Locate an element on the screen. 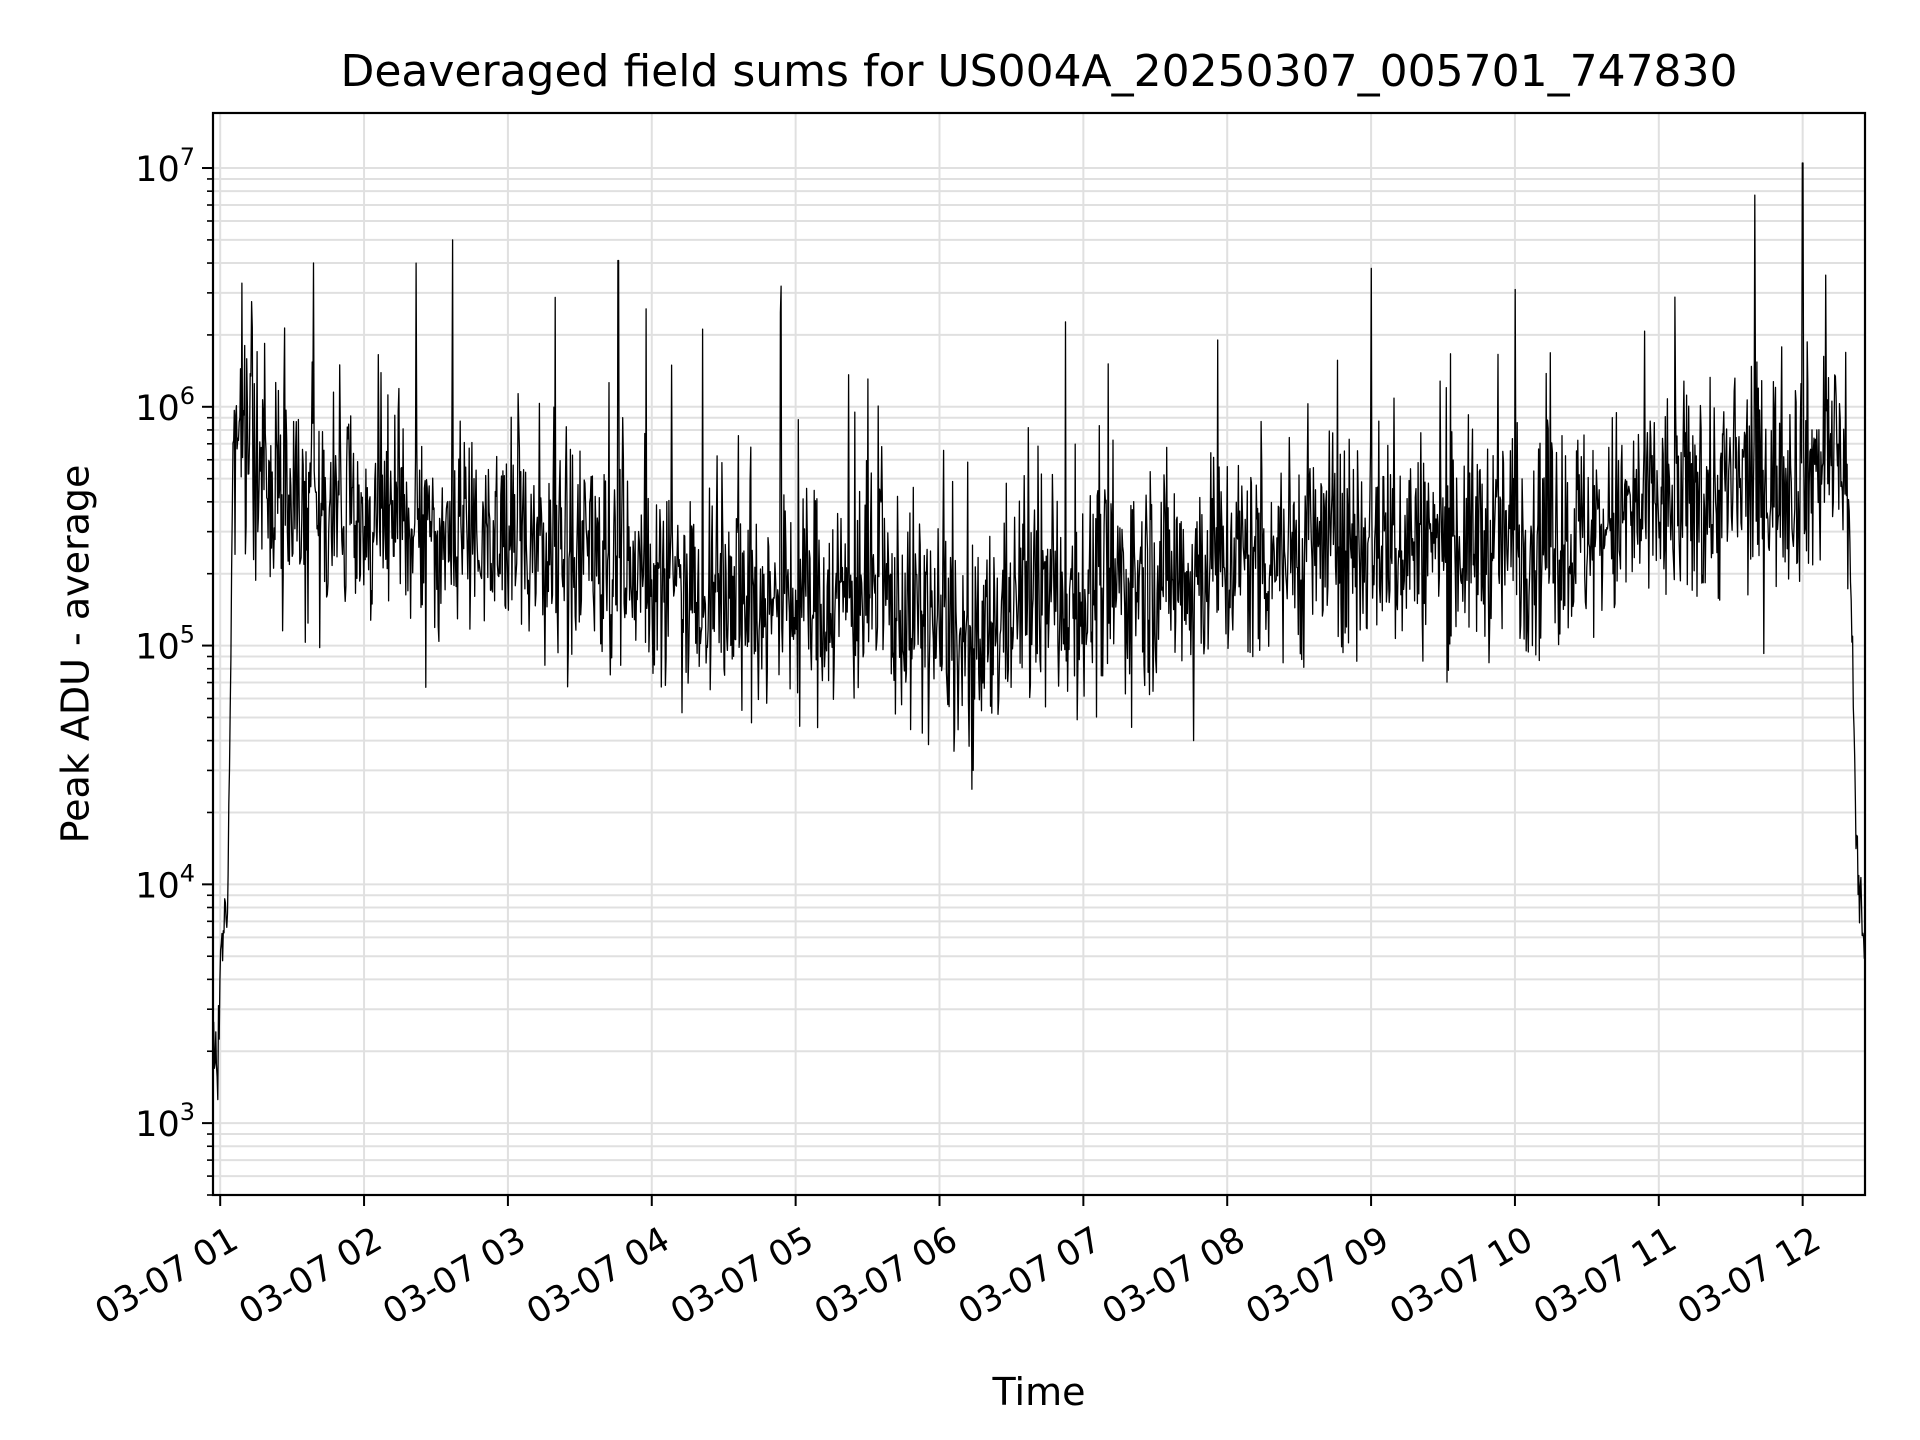 This screenshot has height=1440, width=1920. x-tick-label: 03-07 08 is located at coordinates (1174, 1276).